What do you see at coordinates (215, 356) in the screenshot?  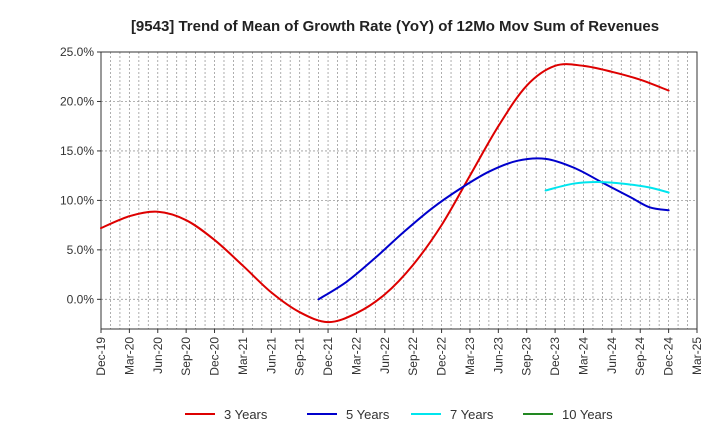 I see `x-tick-label: Dec-20` at bounding box center [215, 356].